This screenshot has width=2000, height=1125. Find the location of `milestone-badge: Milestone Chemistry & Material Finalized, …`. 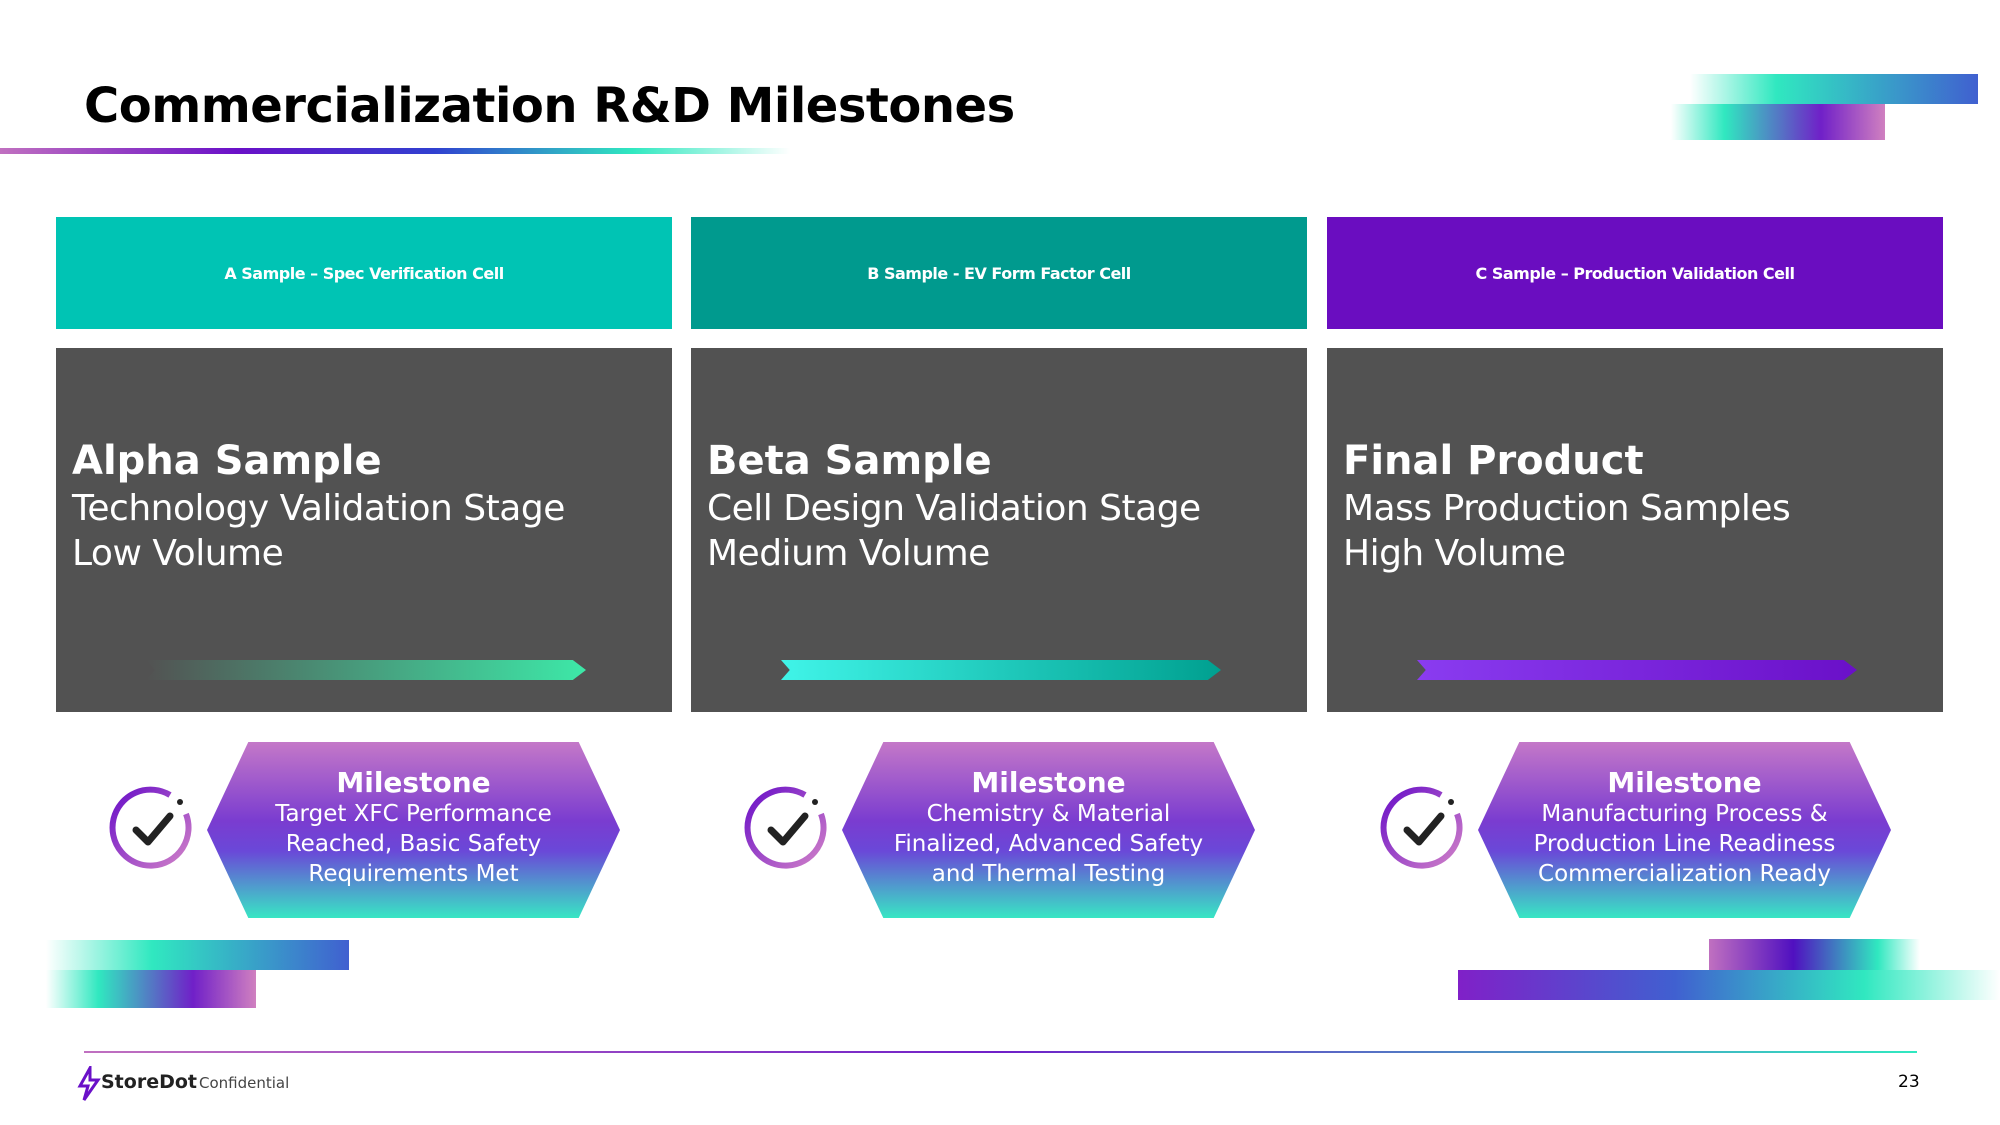

milestone-badge: Milestone Chemistry & Material Finalized, … is located at coordinates (1048, 830).